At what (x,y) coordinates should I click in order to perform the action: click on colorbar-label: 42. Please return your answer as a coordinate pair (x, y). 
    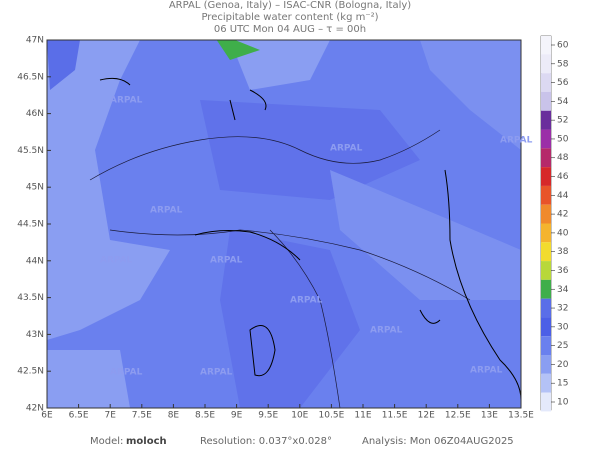
    Looking at the image, I should click on (562, 215).